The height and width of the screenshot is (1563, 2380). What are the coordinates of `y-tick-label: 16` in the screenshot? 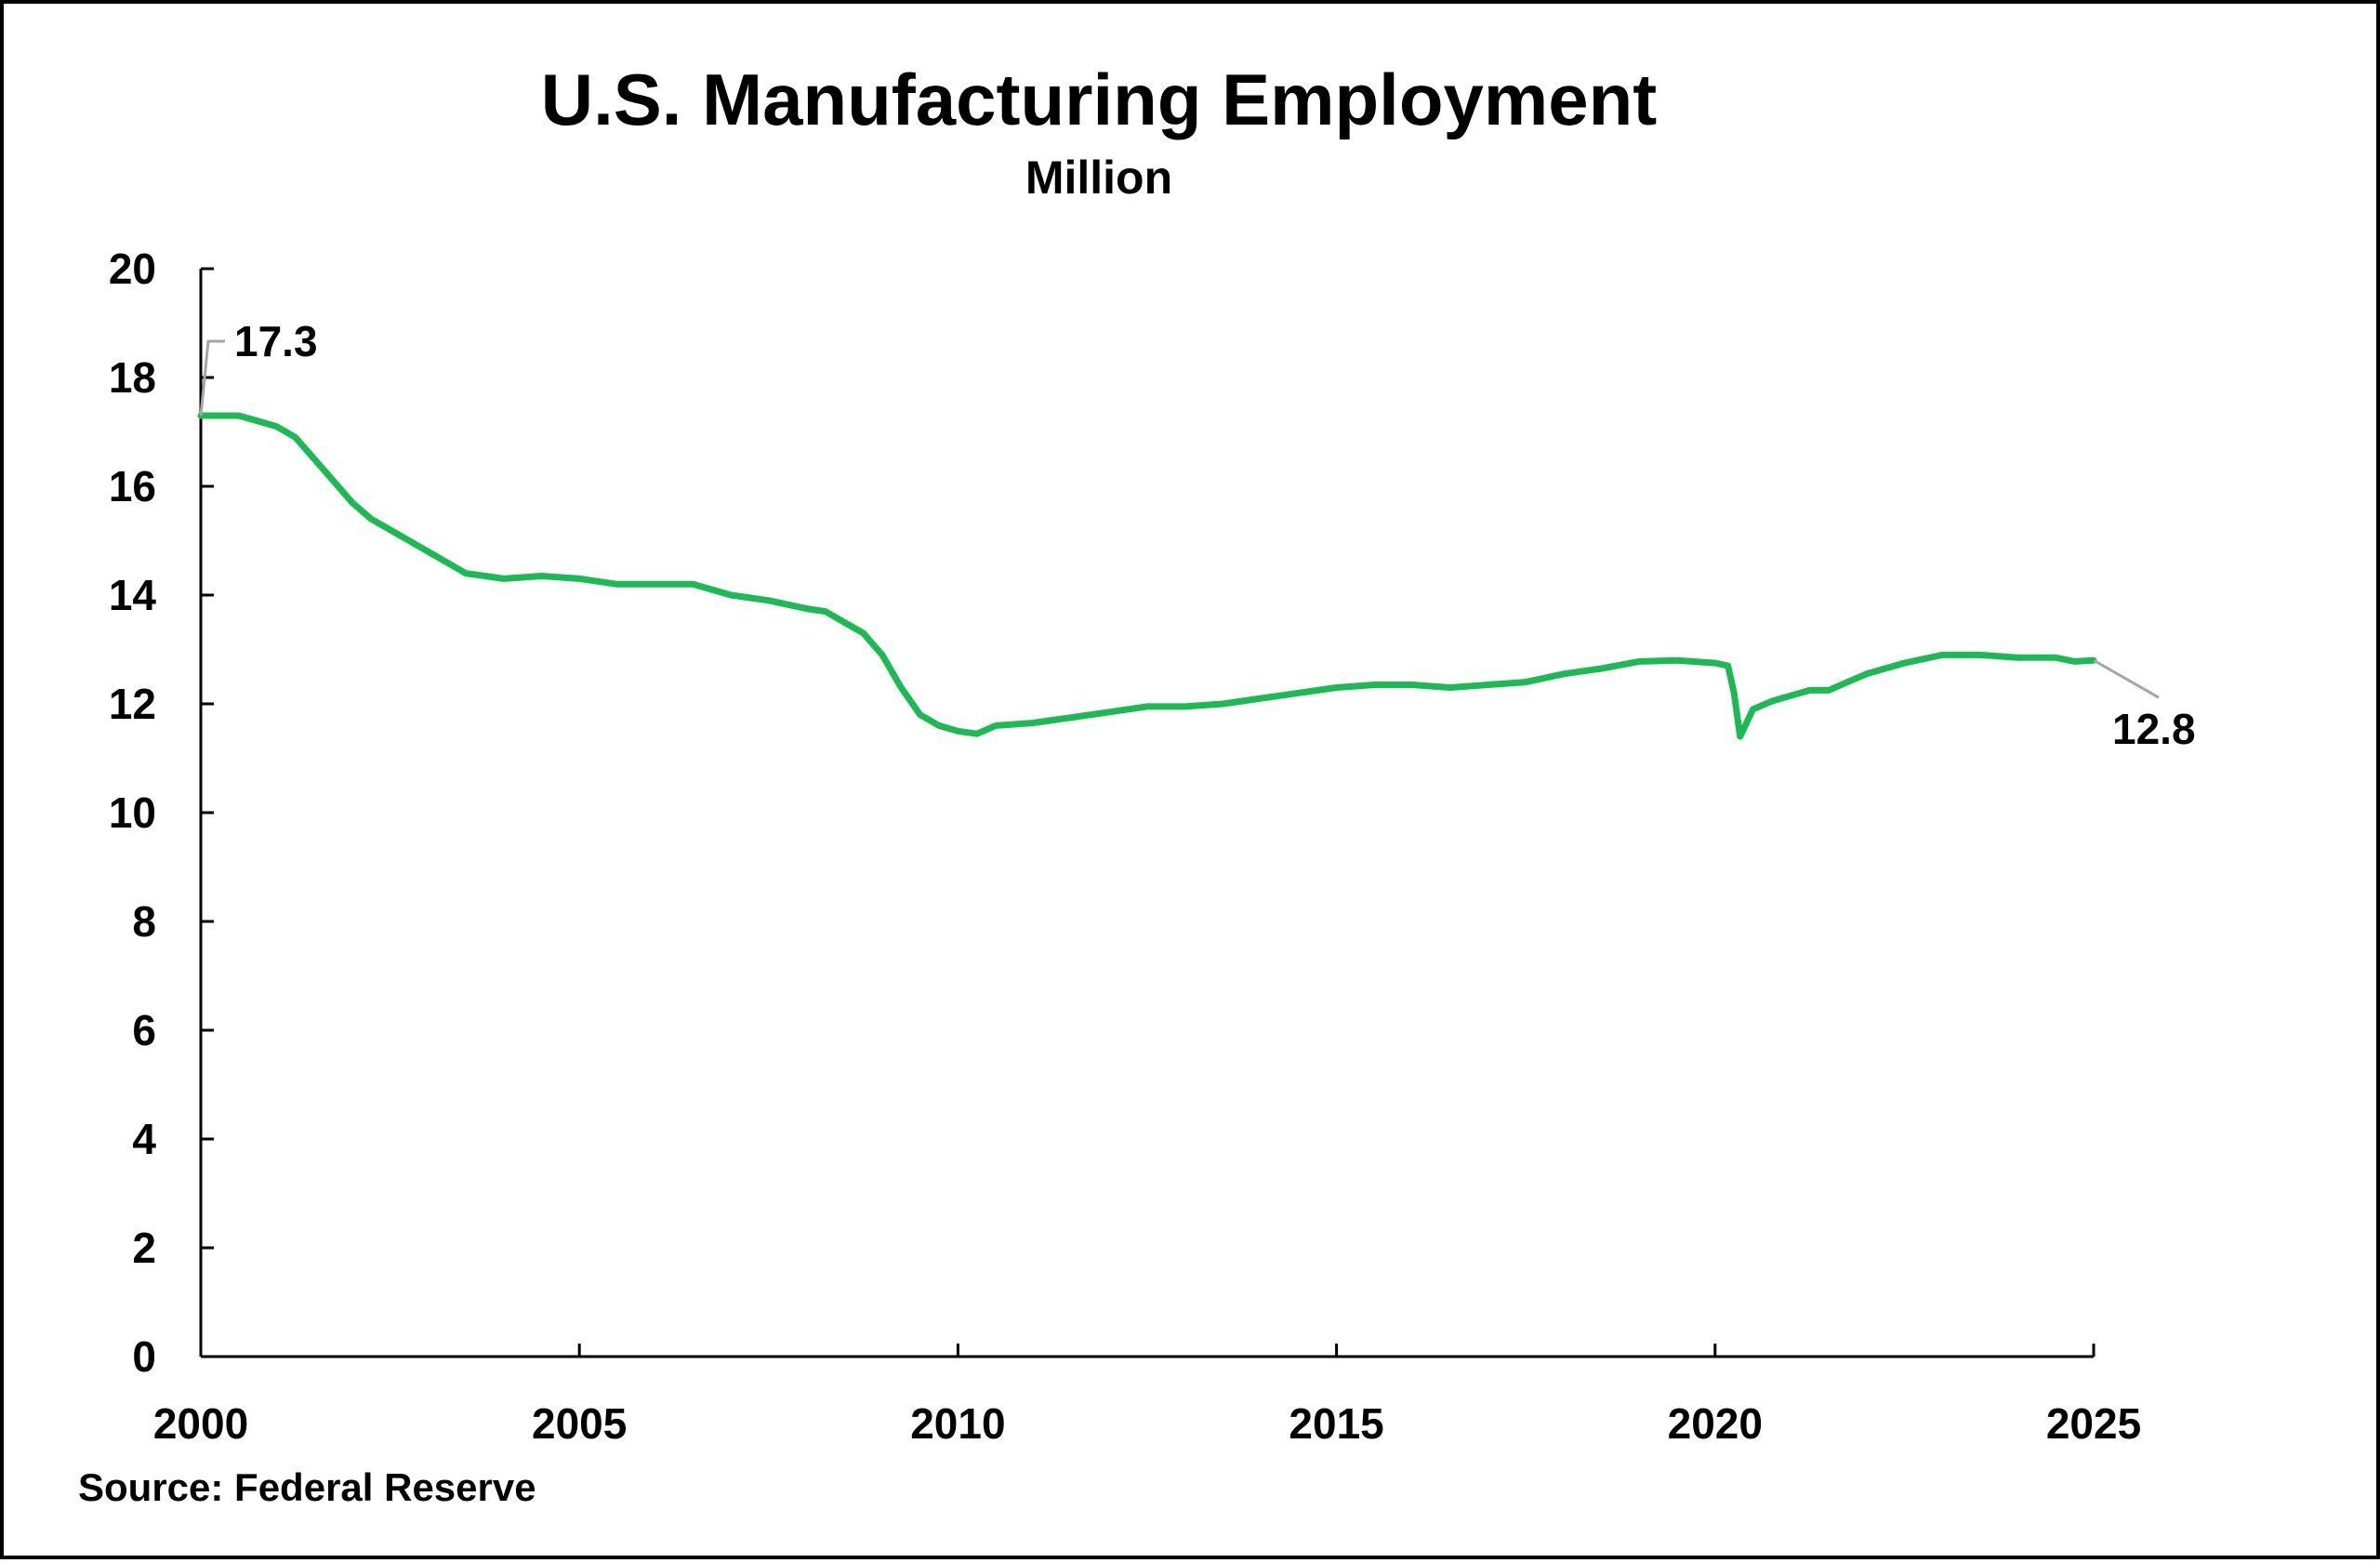 It's located at (132, 486).